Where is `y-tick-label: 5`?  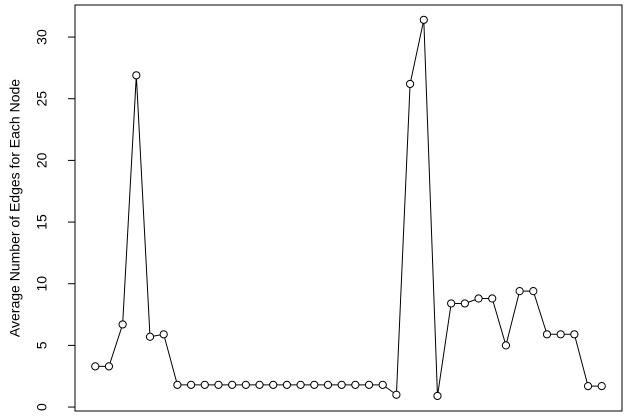
y-tick-label: 5 is located at coordinates (42, 345).